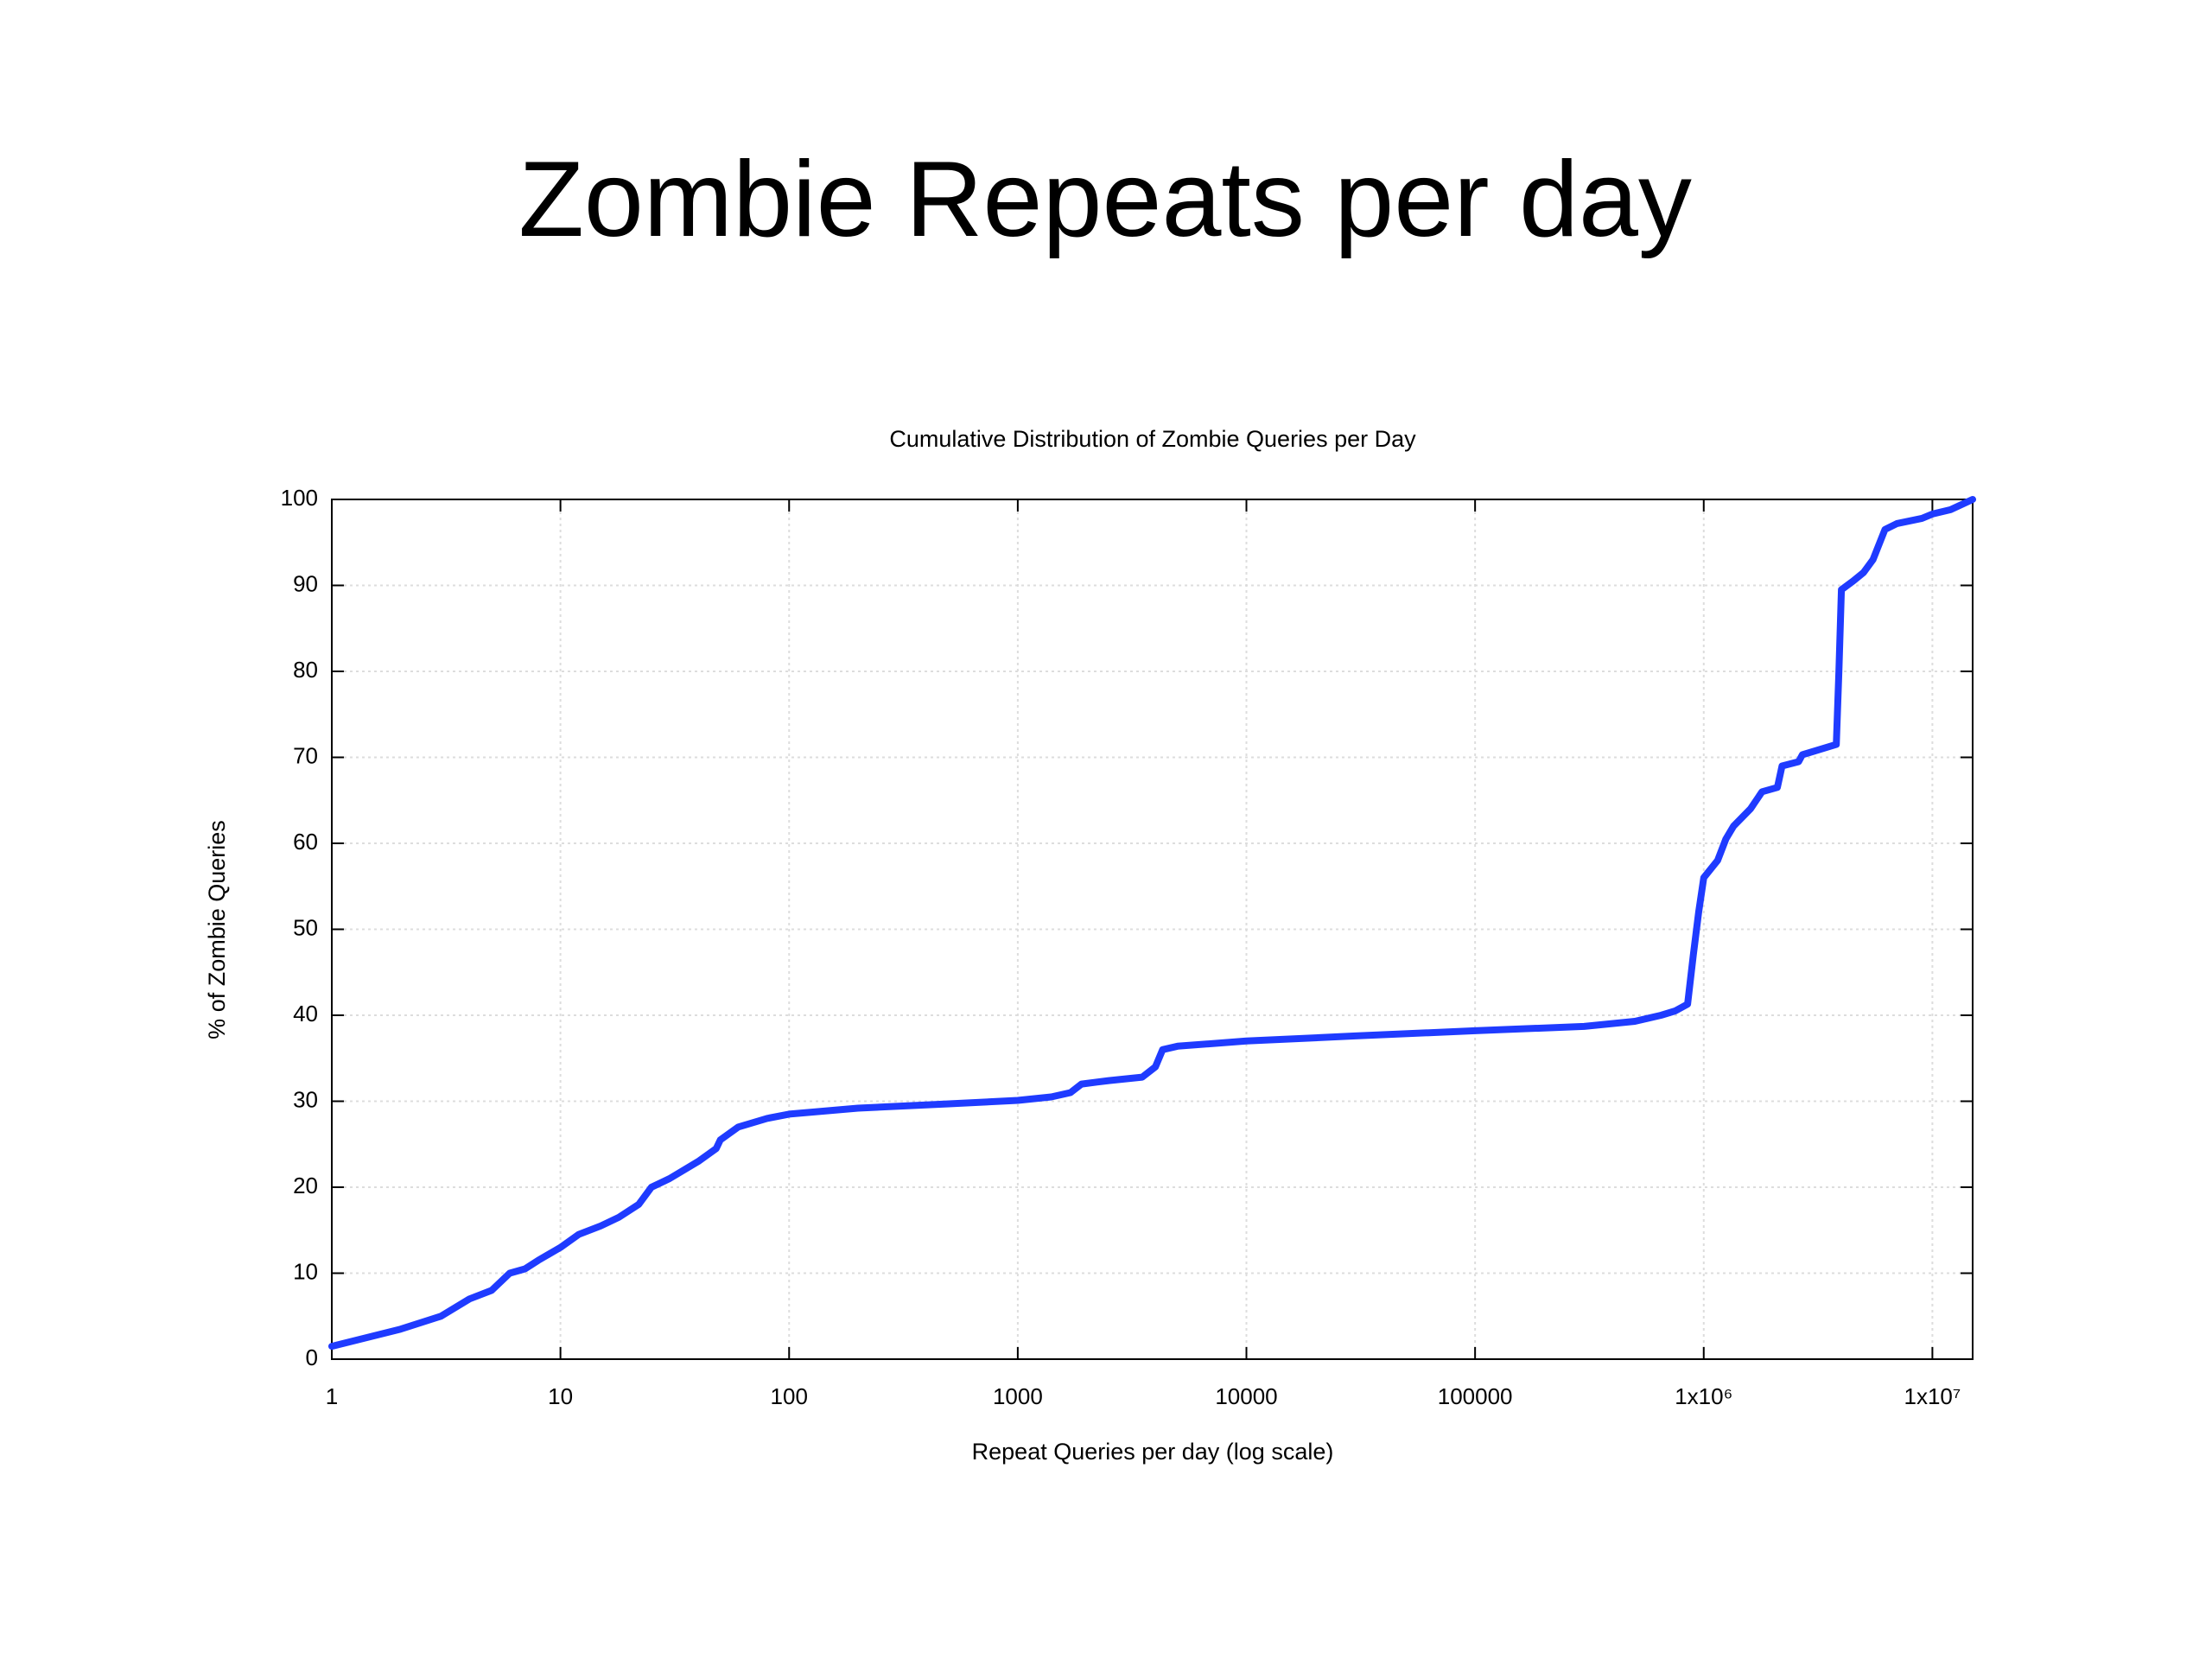 The width and height of the screenshot is (2212, 1659). I want to click on x-tick-label: 1x10⁶, so click(1703, 1396).